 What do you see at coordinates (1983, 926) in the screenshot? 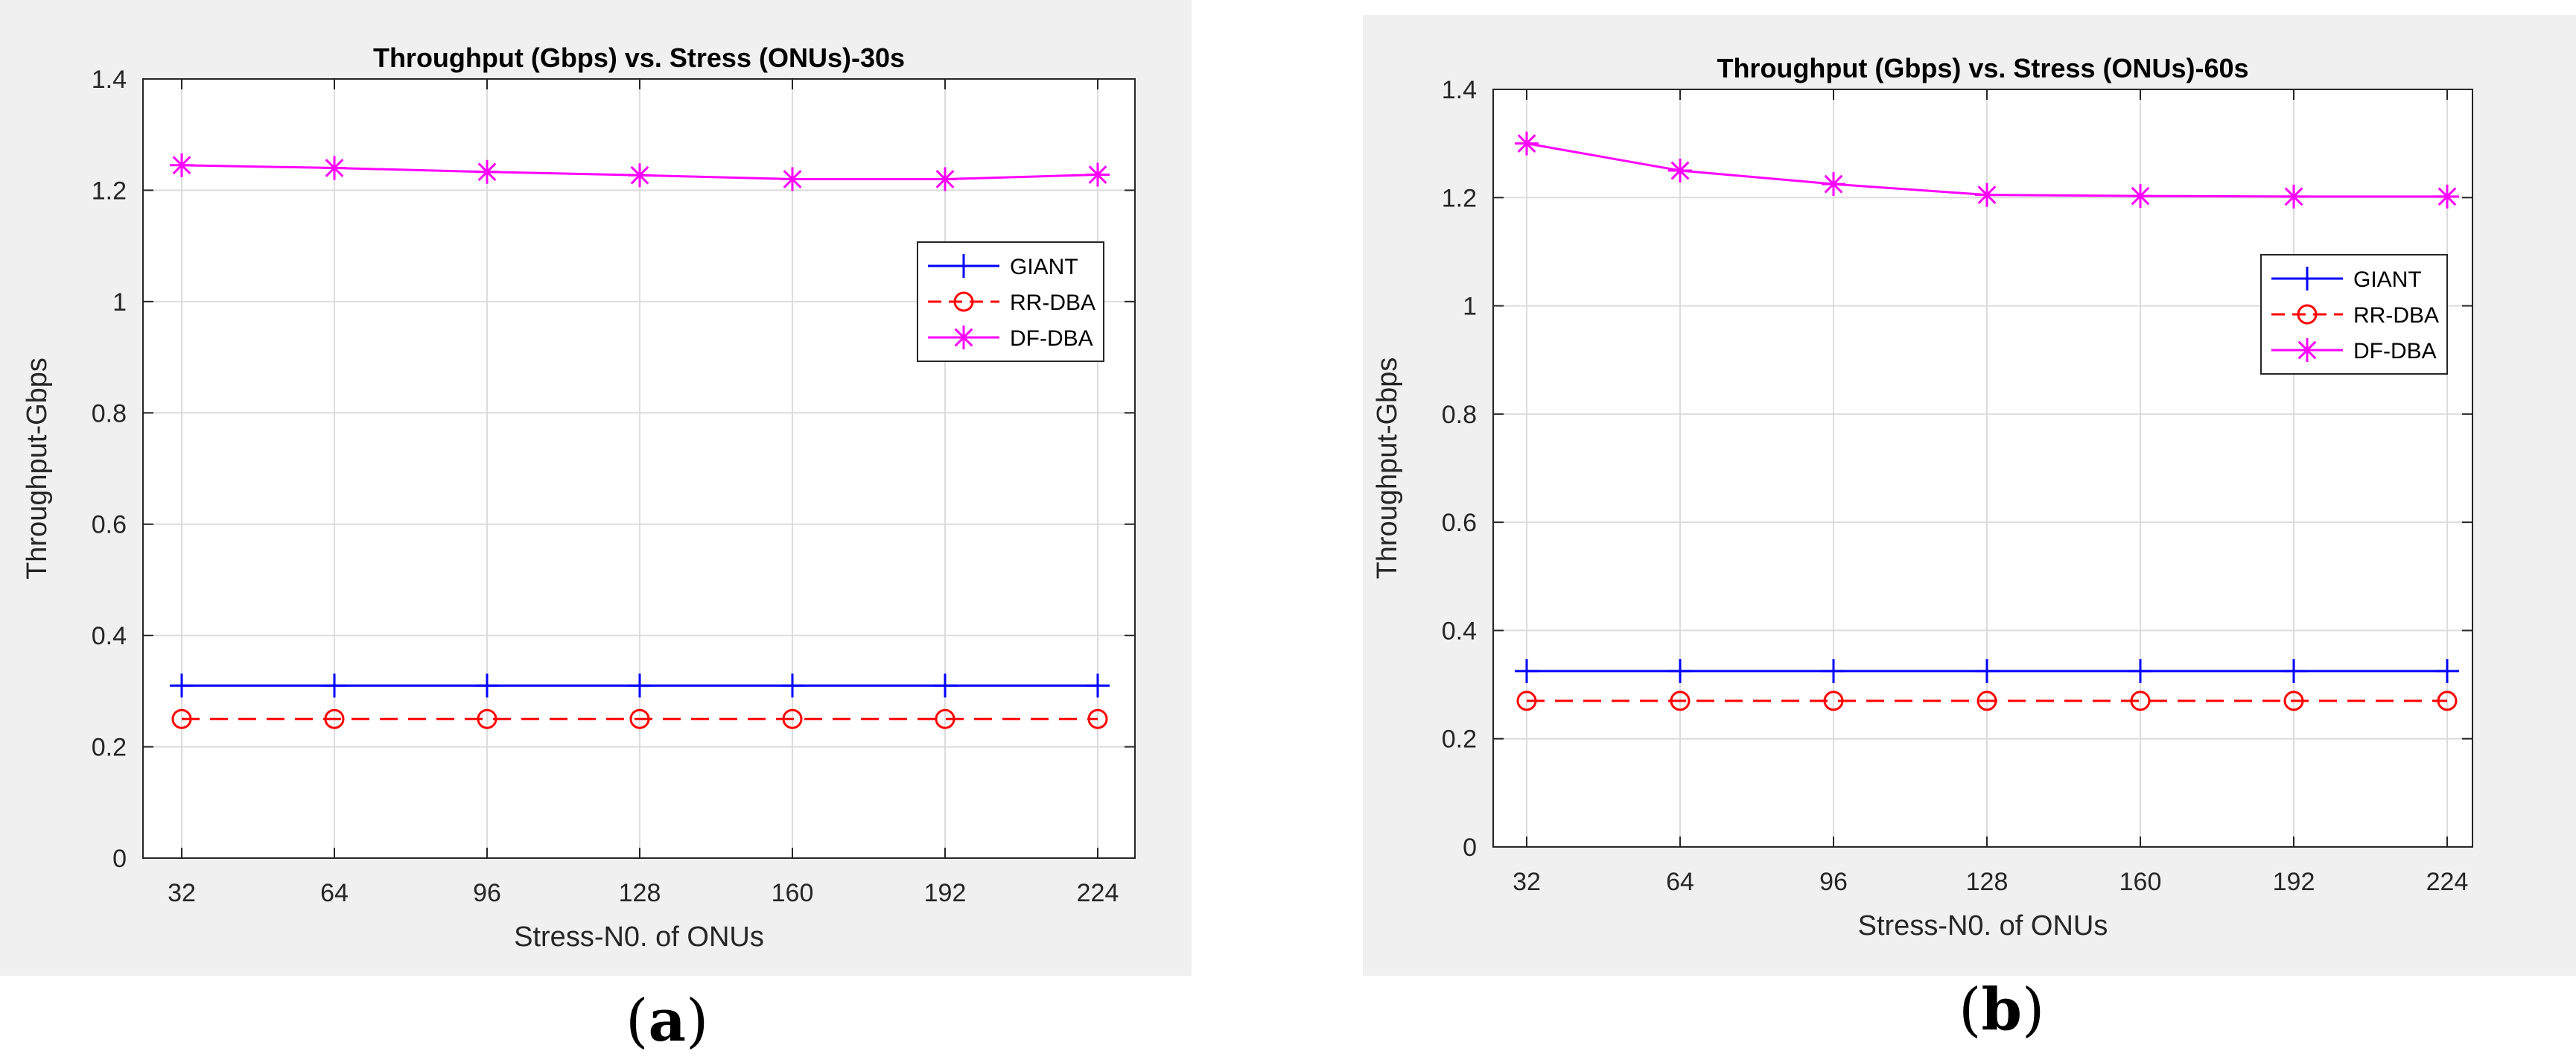
I see `chart-b-xlabel: Stress-N0. of ONUs` at bounding box center [1983, 926].